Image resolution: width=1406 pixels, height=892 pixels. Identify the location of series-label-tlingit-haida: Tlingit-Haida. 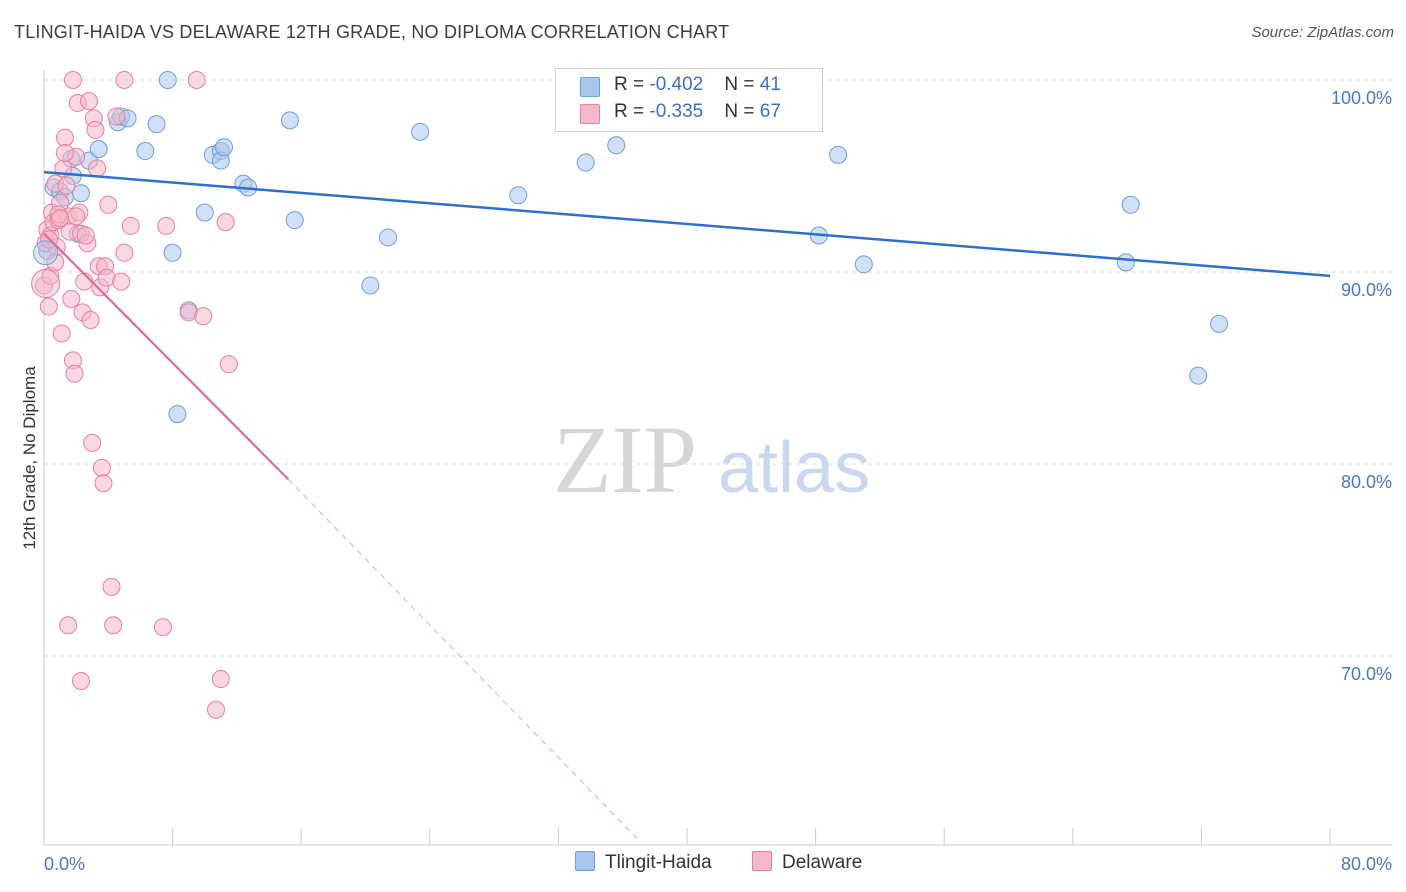
(658, 862).